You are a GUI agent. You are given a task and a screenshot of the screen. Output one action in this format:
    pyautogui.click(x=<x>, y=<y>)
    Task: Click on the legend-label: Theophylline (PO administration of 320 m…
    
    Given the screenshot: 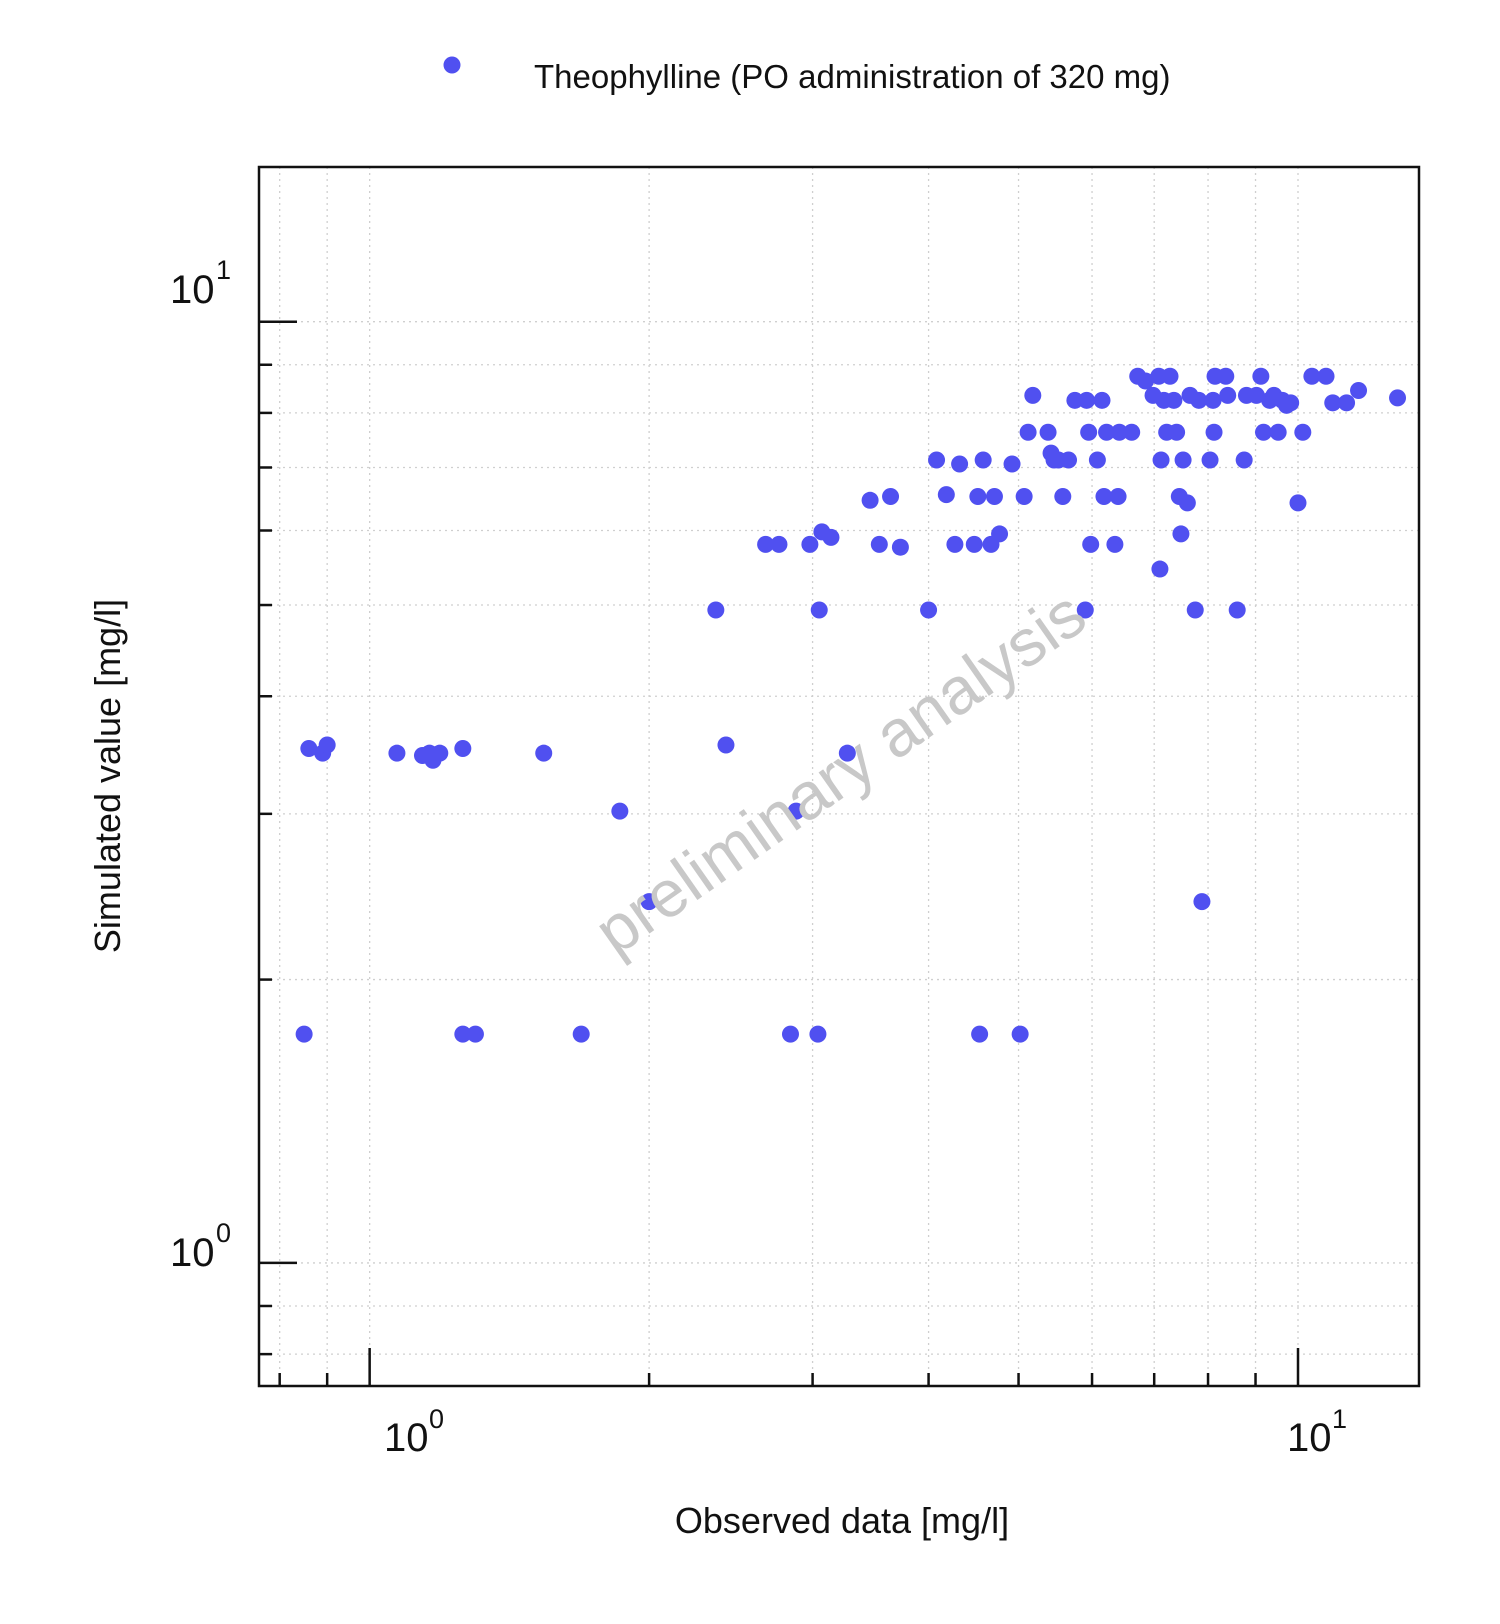 What is the action you would take?
    pyautogui.click(x=852, y=76)
    